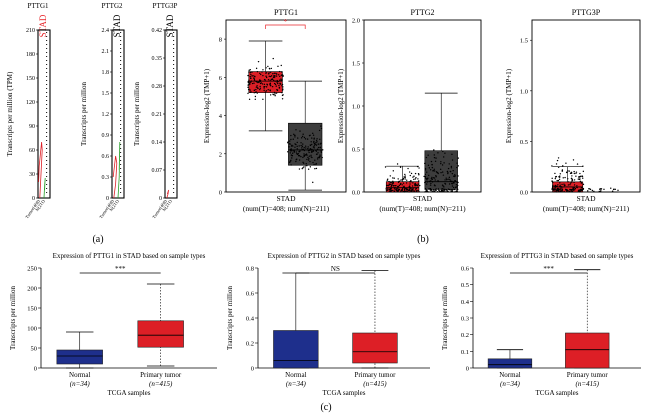 This screenshot has height=414, width=653. What do you see at coordinates (157, 87) in the screenshot?
I see `y-tick-label: 0.28` at bounding box center [157, 87].